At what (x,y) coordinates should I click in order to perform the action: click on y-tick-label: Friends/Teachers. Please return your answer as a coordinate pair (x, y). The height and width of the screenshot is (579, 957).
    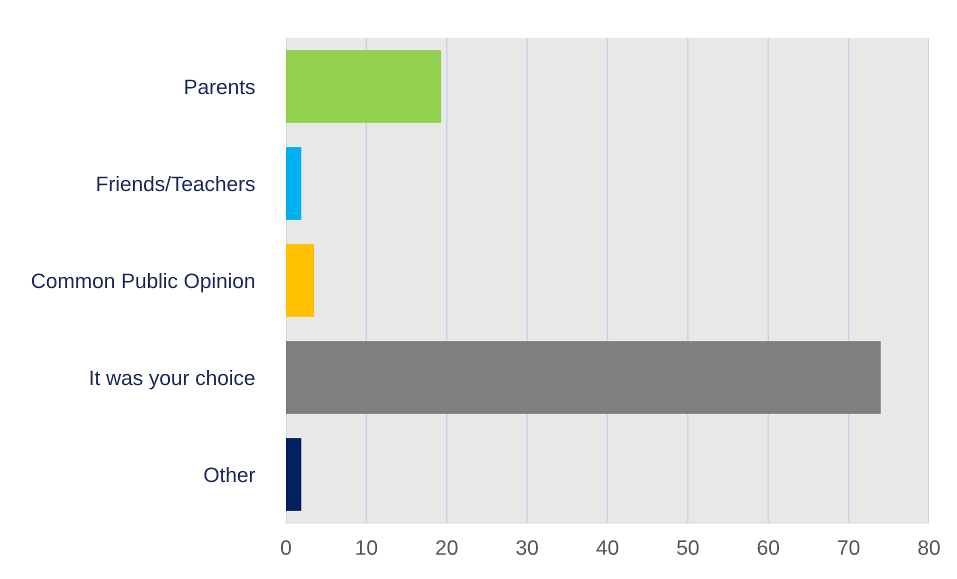
    Looking at the image, I should click on (176, 184).